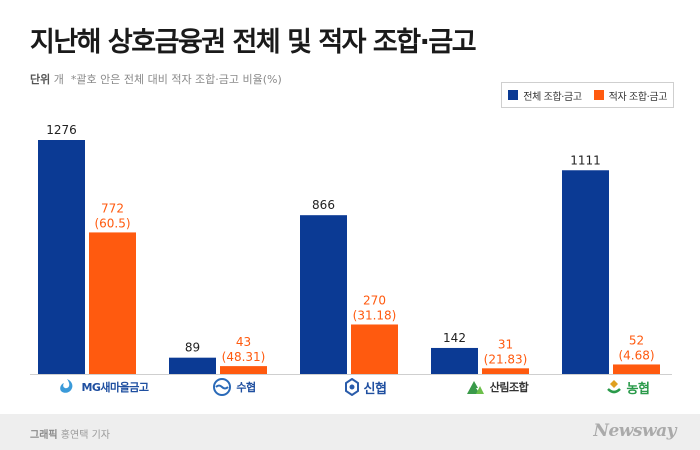 The height and width of the screenshot is (450, 700). I want to click on chart-subtitle: 단위 개 *괄호 안은 전체 대비 적자 조합·금고 비율(%), so click(156, 79).